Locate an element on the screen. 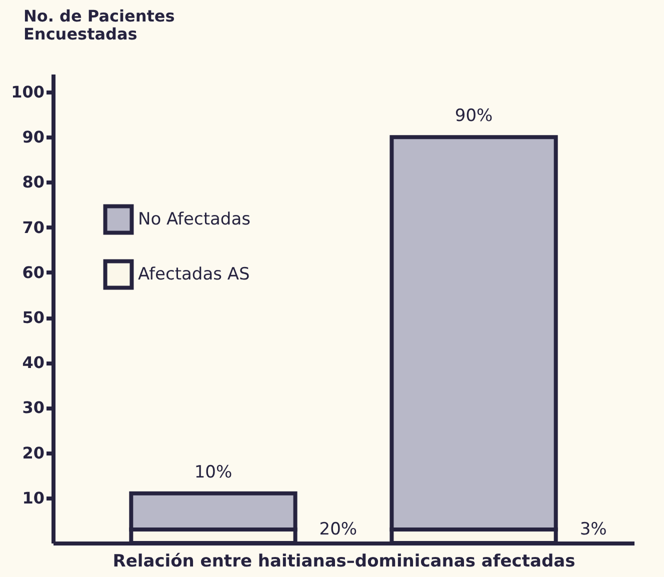 This screenshot has height=577, width=664. y-tick-label: 10 is located at coordinates (33, 498).